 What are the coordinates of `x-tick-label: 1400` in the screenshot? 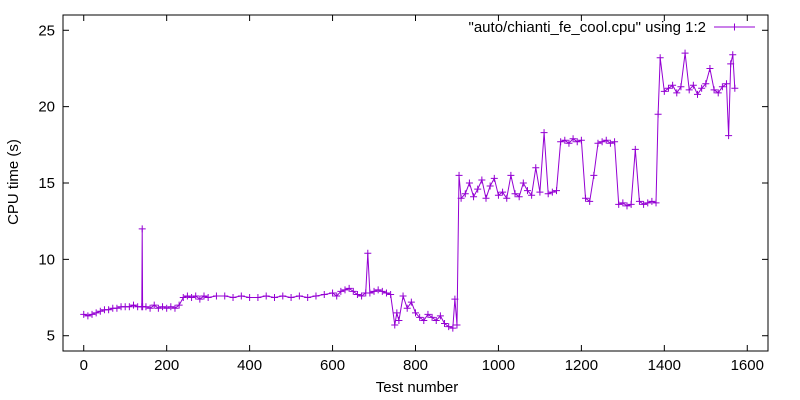 It's located at (664, 365).